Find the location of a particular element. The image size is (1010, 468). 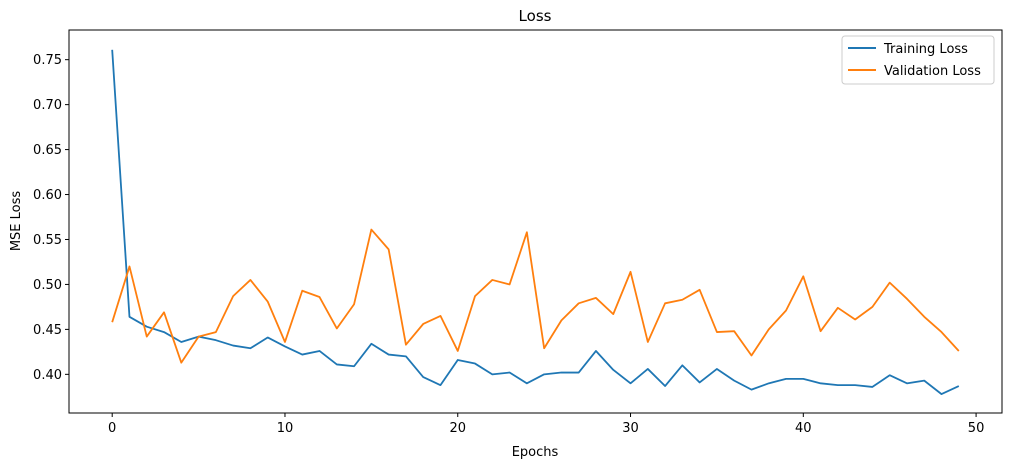

x-axis-ticks: 0 10 20 30 40 50 is located at coordinates (546, 424).